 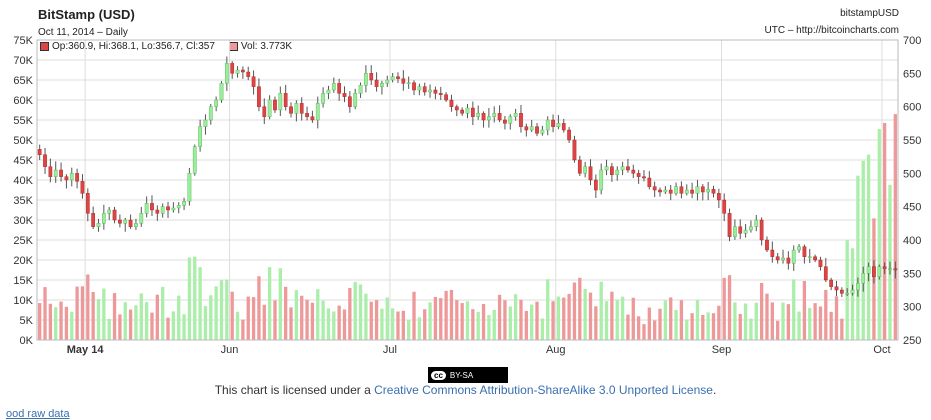 What do you see at coordinates (23, 201) in the screenshot?
I see `volume-tick-label: 35K` at bounding box center [23, 201].